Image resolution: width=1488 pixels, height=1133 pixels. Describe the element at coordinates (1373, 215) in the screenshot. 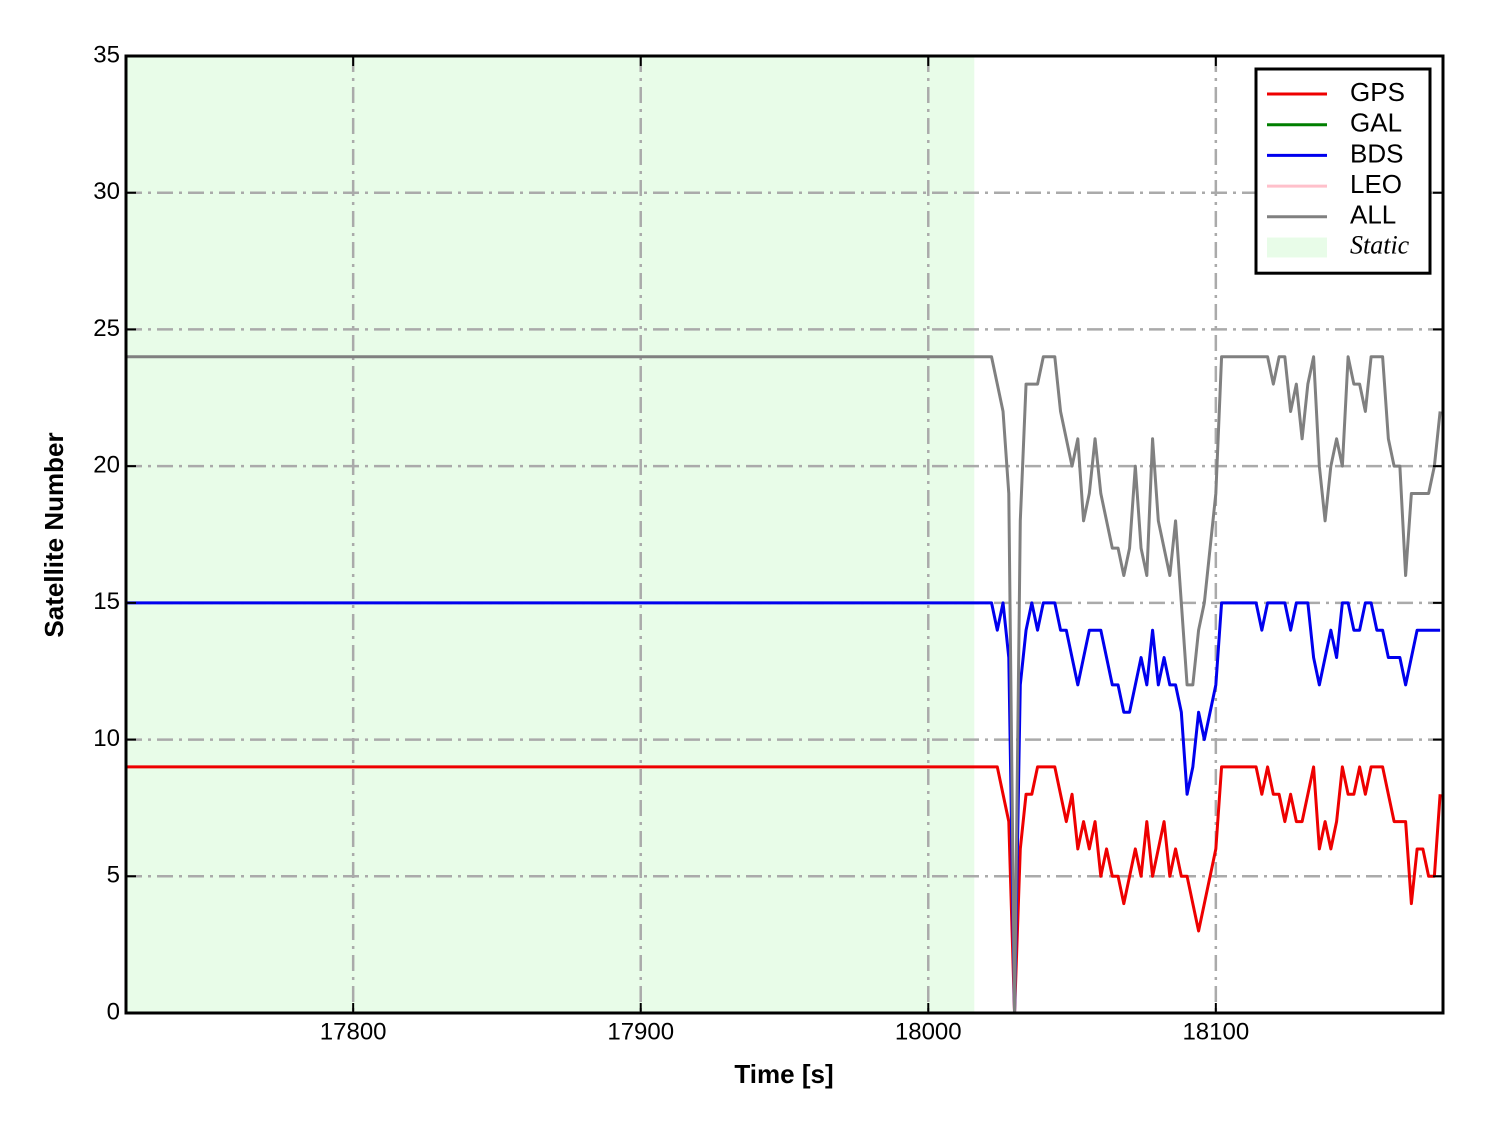

I see `legend-label: ALL` at that location.